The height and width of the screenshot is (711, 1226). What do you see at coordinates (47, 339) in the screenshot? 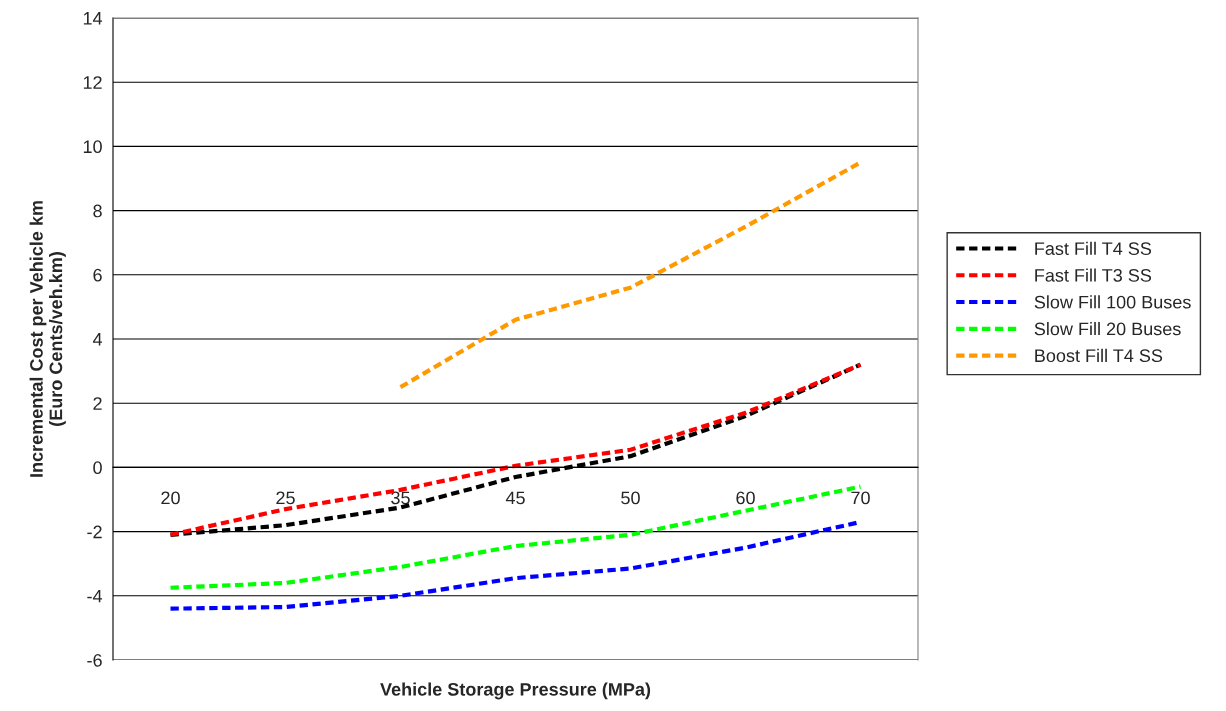
I see `y-axis-title: Incremental Cost per Vehicle km (Euro Cents/veh.km)` at bounding box center [47, 339].